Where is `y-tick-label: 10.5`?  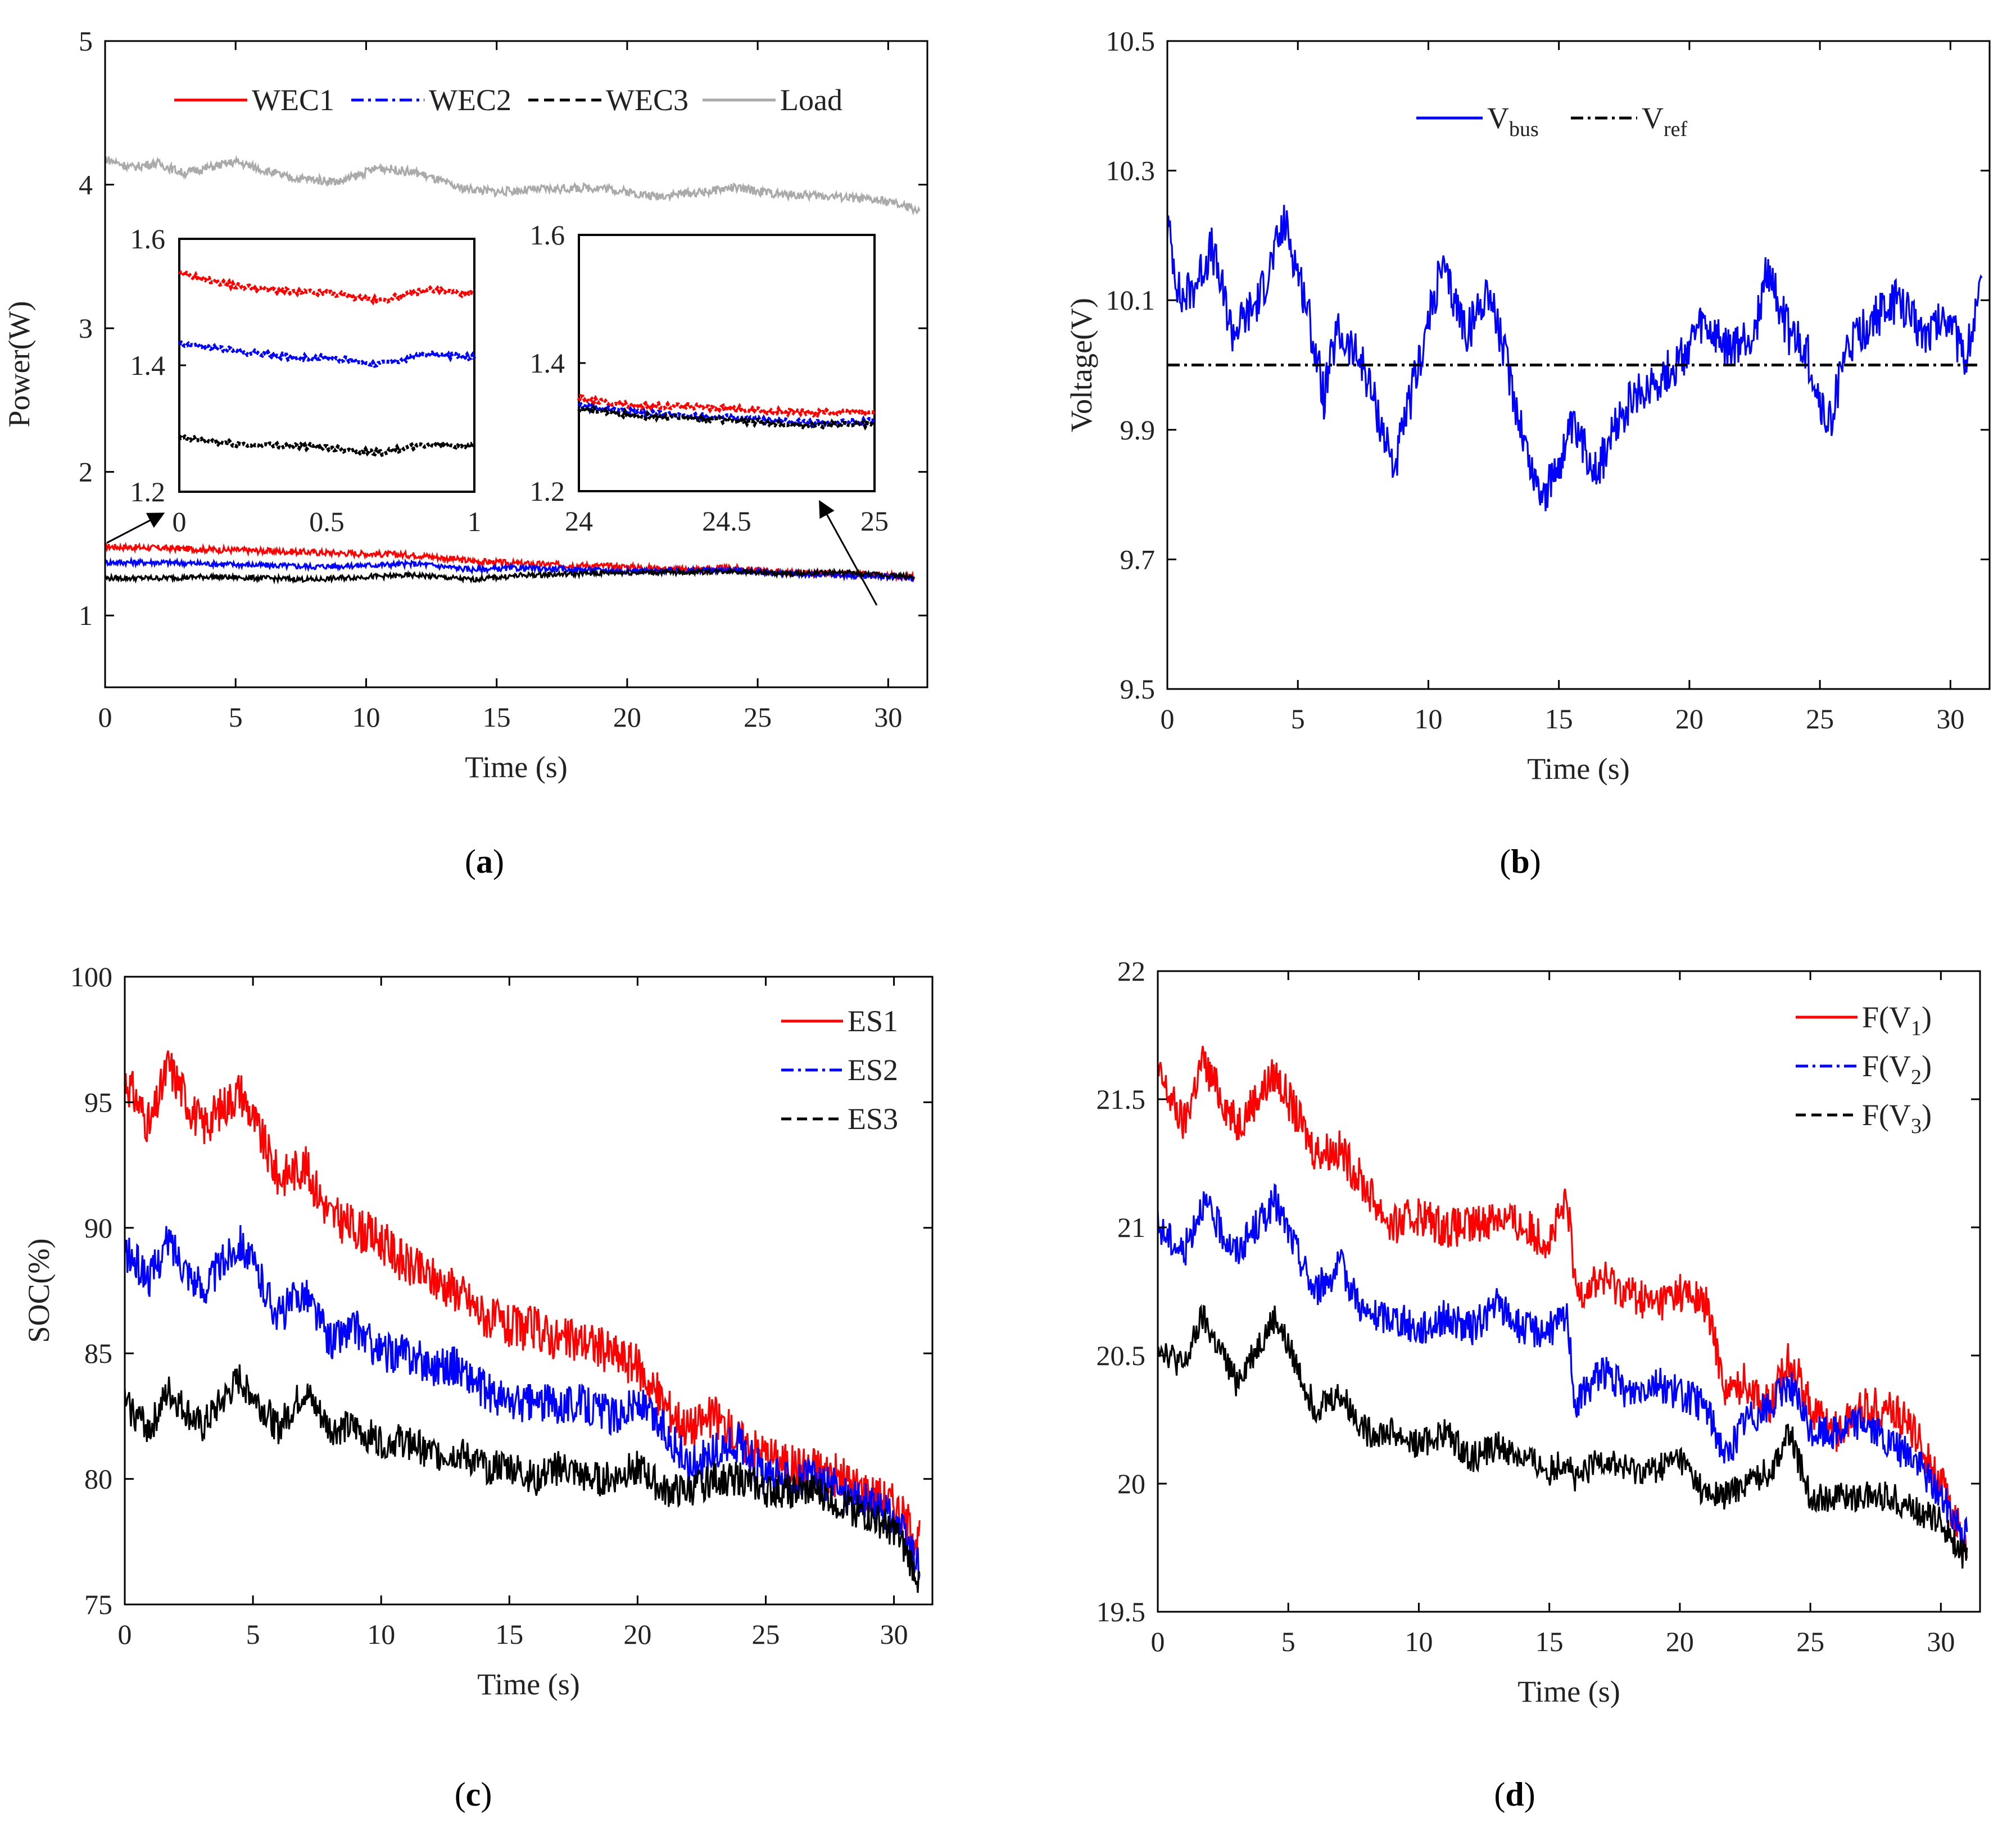 y-tick-label: 10.5 is located at coordinates (1131, 41).